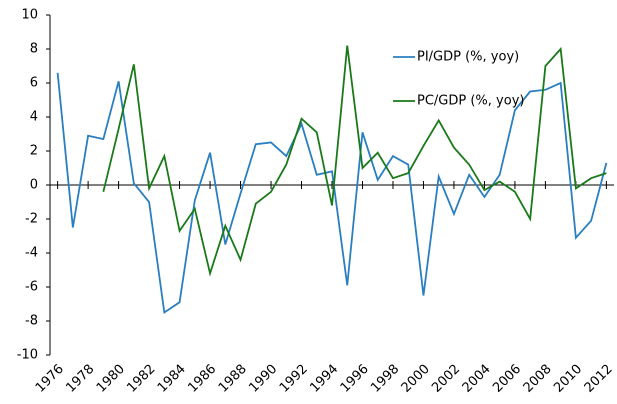 This screenshot has height=404, width=617. What do you see at coordinates (111, 379) in the screenshot?
I see `x-tick-label: 1980` at bounding box center [111, 379].